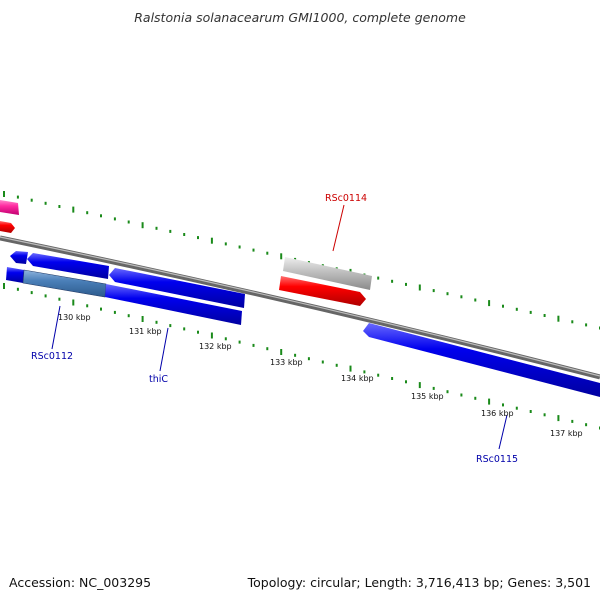  Describe the element at coordinates (286, 362) in the screenshot. I see `tick-label-133: 133 kbp` at that location.